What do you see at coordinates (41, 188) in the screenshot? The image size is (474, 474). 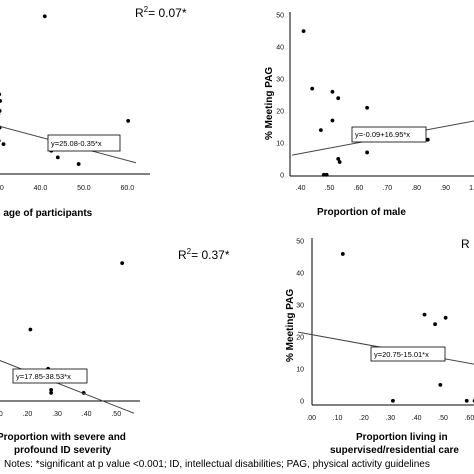 I see `x-tick-label: 40.0` at bounding box center [41, 188].